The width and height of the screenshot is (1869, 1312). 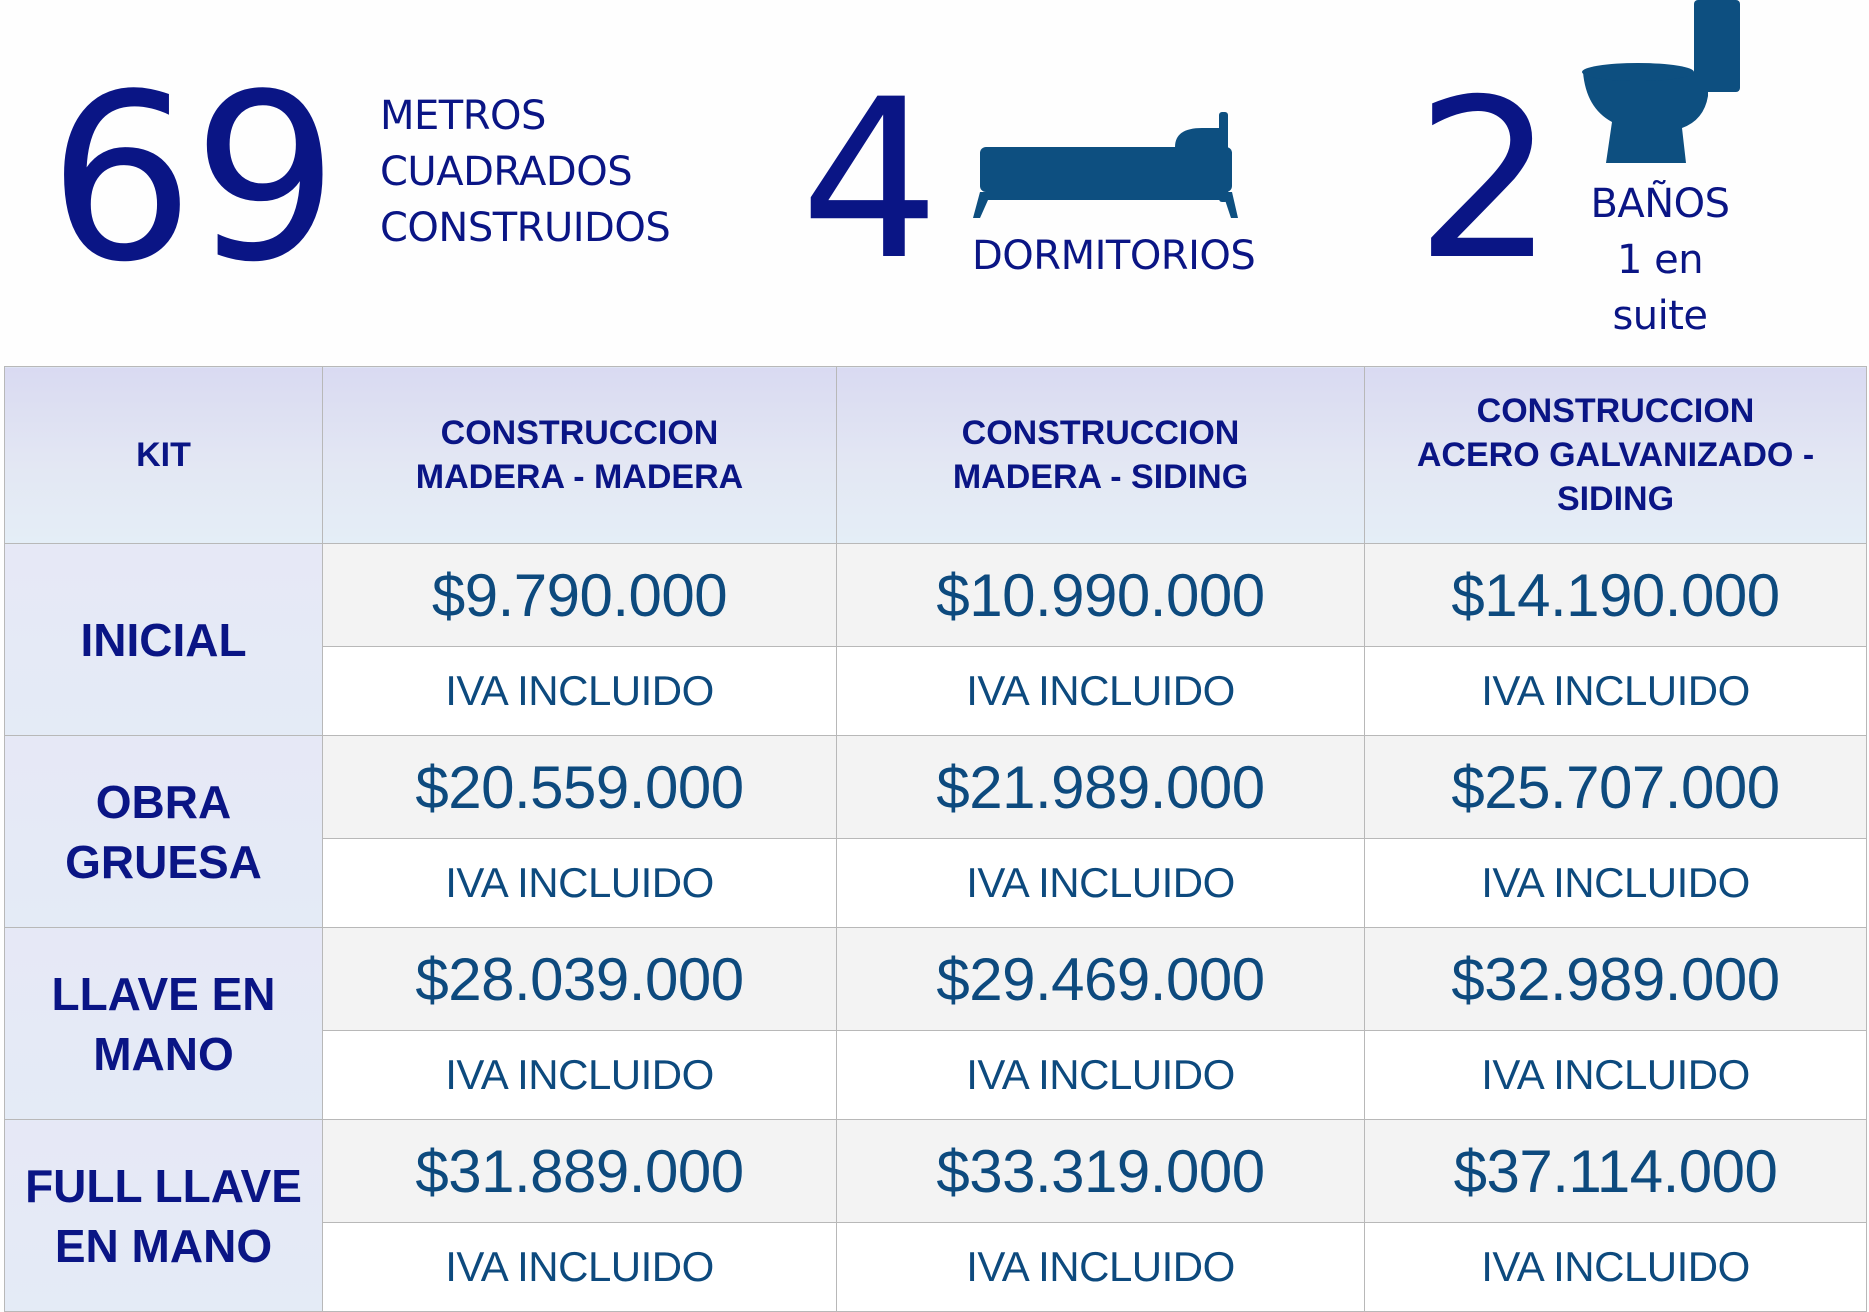 I want to click on area-label-line: CUADRADOS, so click(x=506, y=172).